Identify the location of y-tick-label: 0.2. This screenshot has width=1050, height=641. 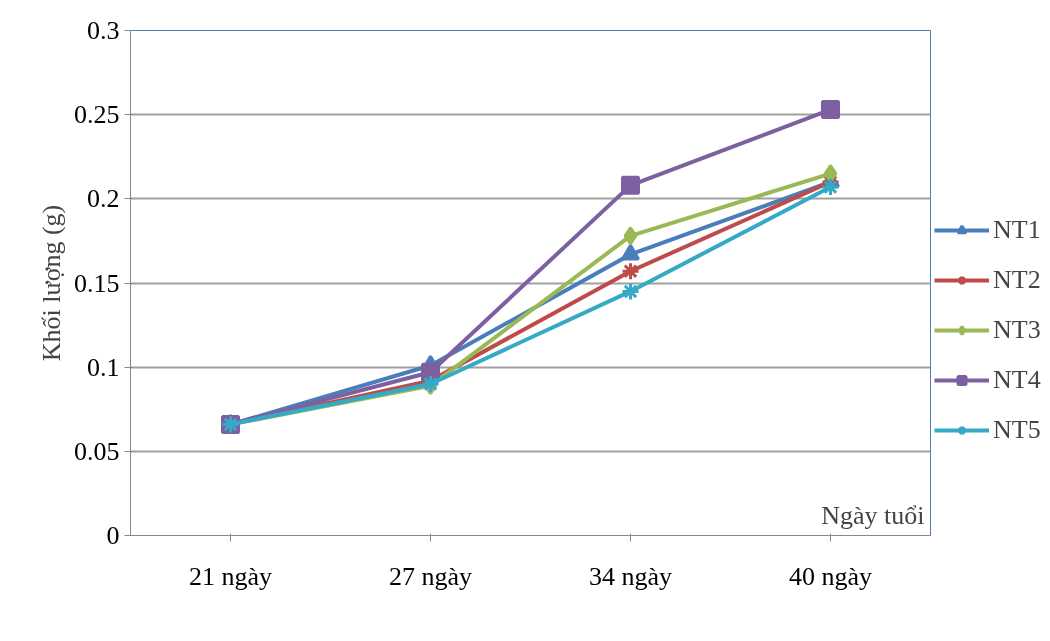
(103, 199).